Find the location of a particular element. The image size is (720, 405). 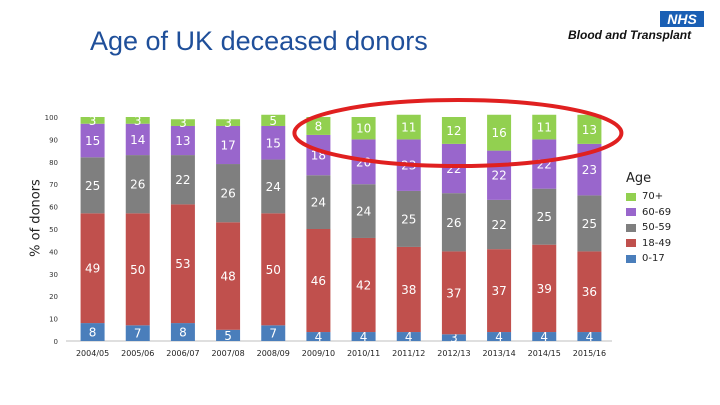

x-tick-label: 2013/14 is located at coordinates (498, 353).